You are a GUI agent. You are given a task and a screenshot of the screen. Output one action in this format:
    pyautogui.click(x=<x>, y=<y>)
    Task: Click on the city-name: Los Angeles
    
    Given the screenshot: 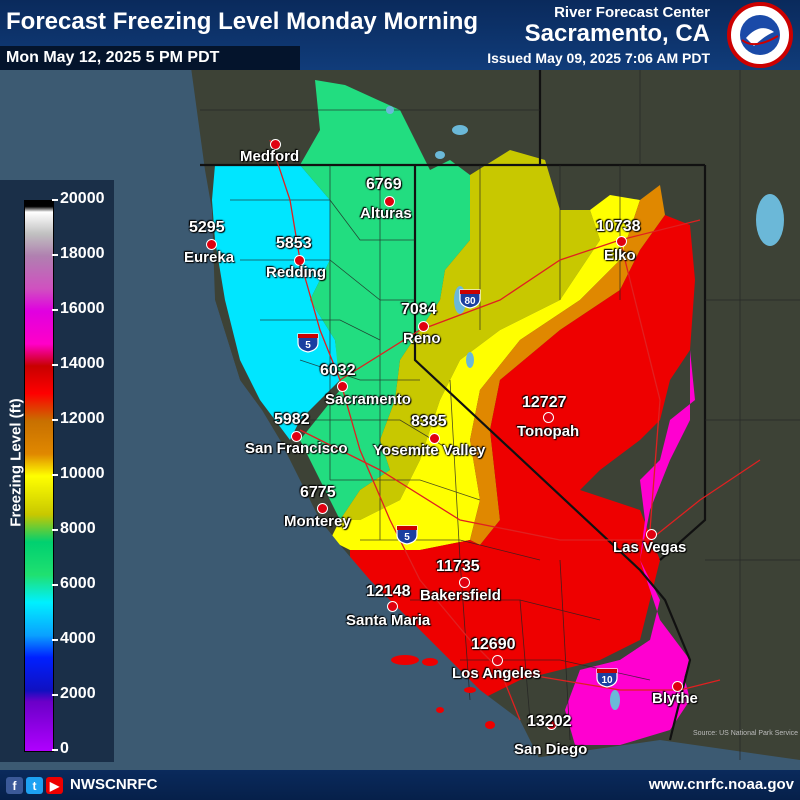 What is the action you would take?
    pyautogui.click(x=496, y=673)
    